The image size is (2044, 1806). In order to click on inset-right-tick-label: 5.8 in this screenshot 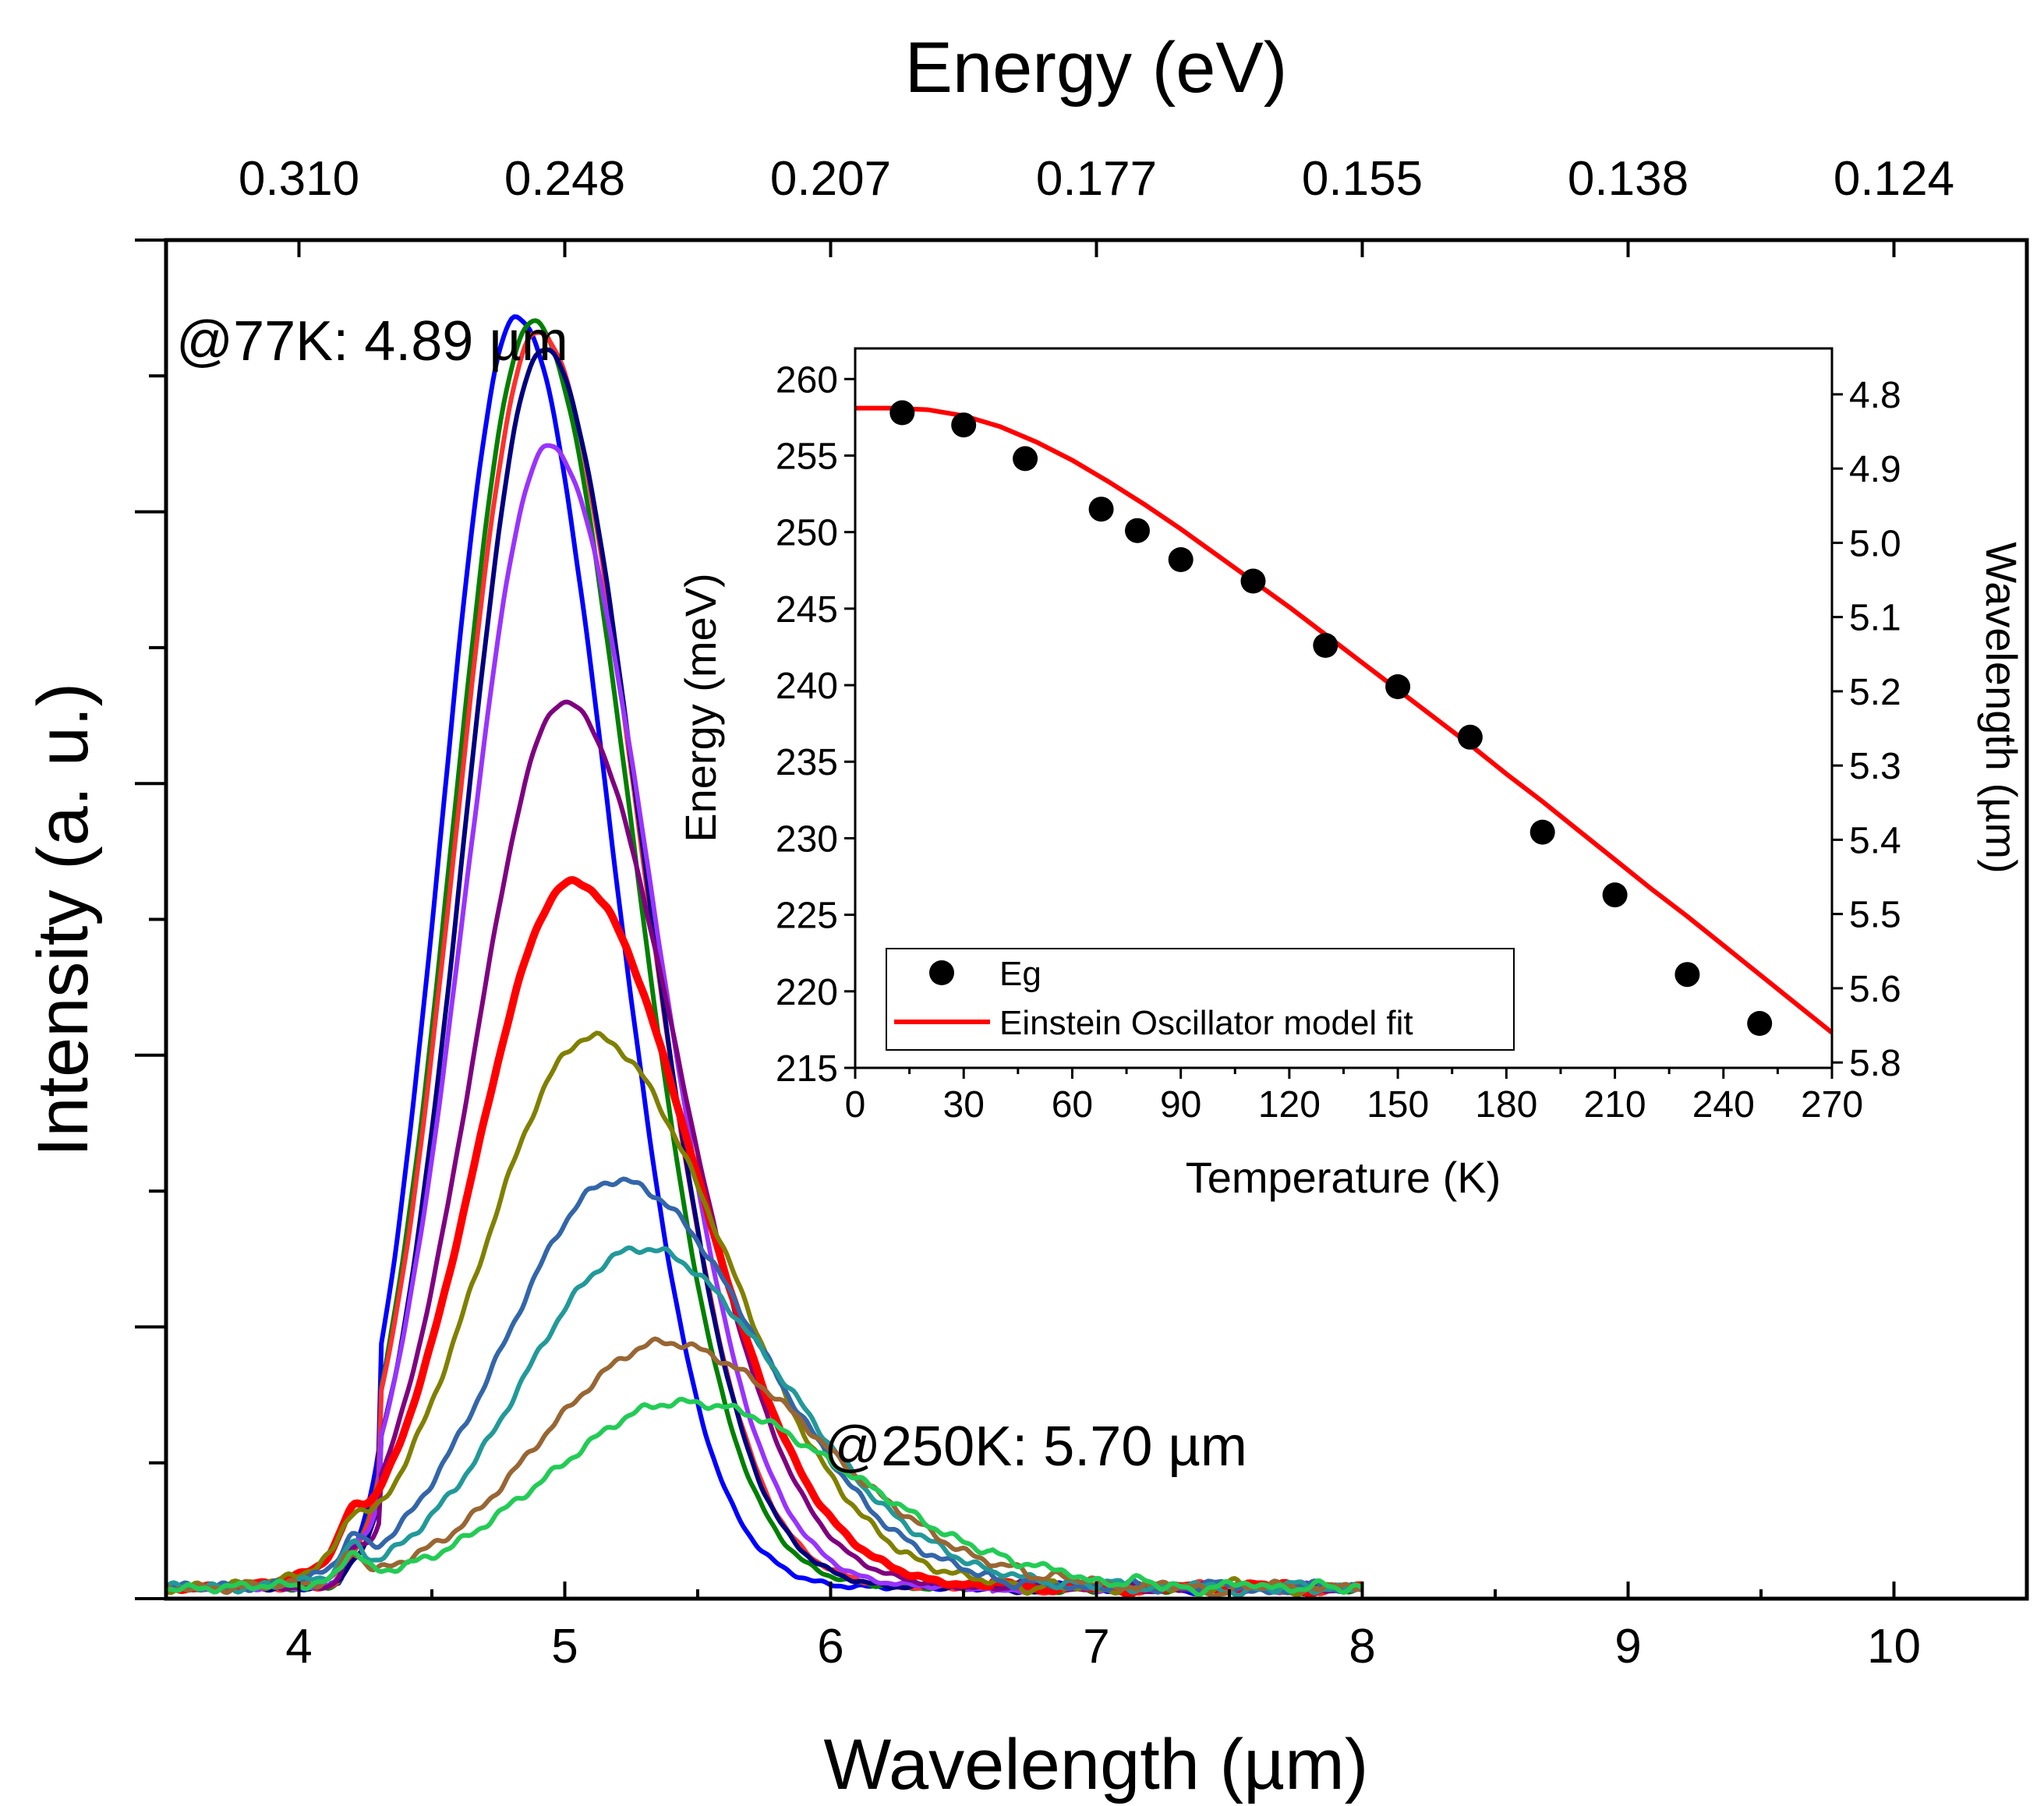, I will do `click(1875, 1063)`.